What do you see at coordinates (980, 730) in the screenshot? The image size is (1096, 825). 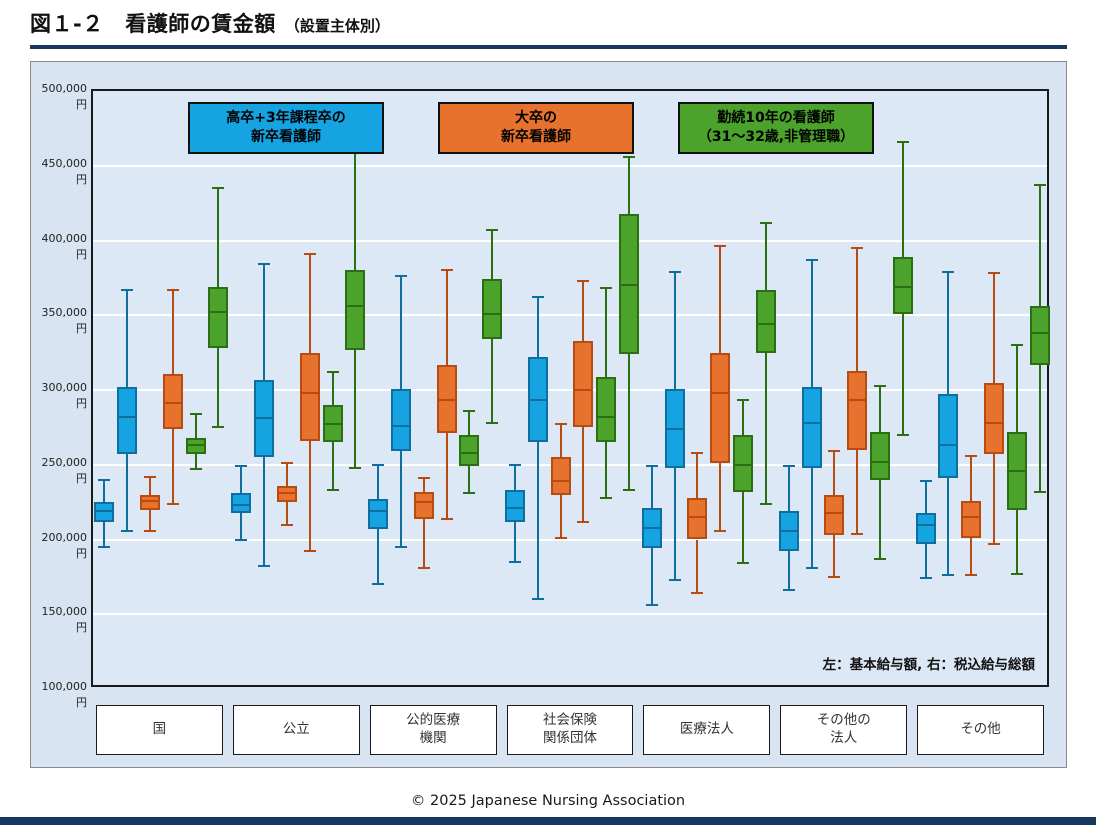 I see `category-label-7: その他` at bounding box center [980, 730].